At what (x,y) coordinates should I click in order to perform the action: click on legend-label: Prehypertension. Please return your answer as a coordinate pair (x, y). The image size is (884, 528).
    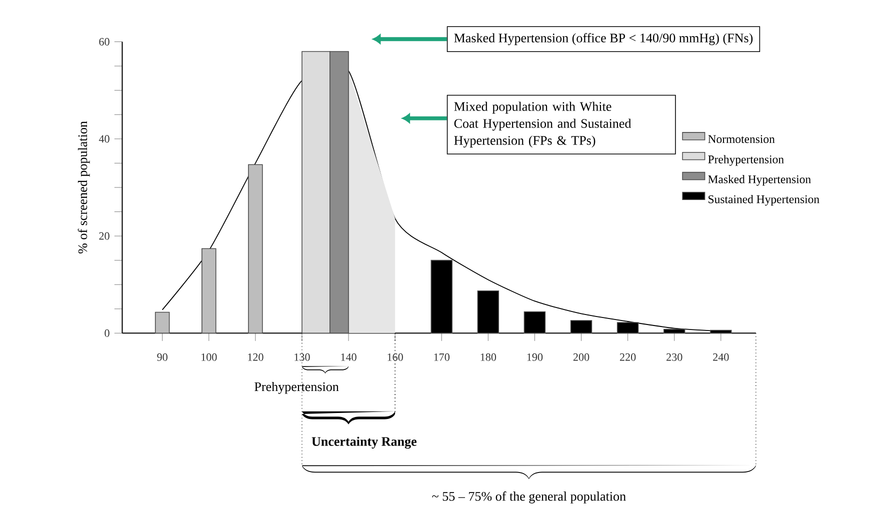
    Looking at the image, I should click on (746, 160).